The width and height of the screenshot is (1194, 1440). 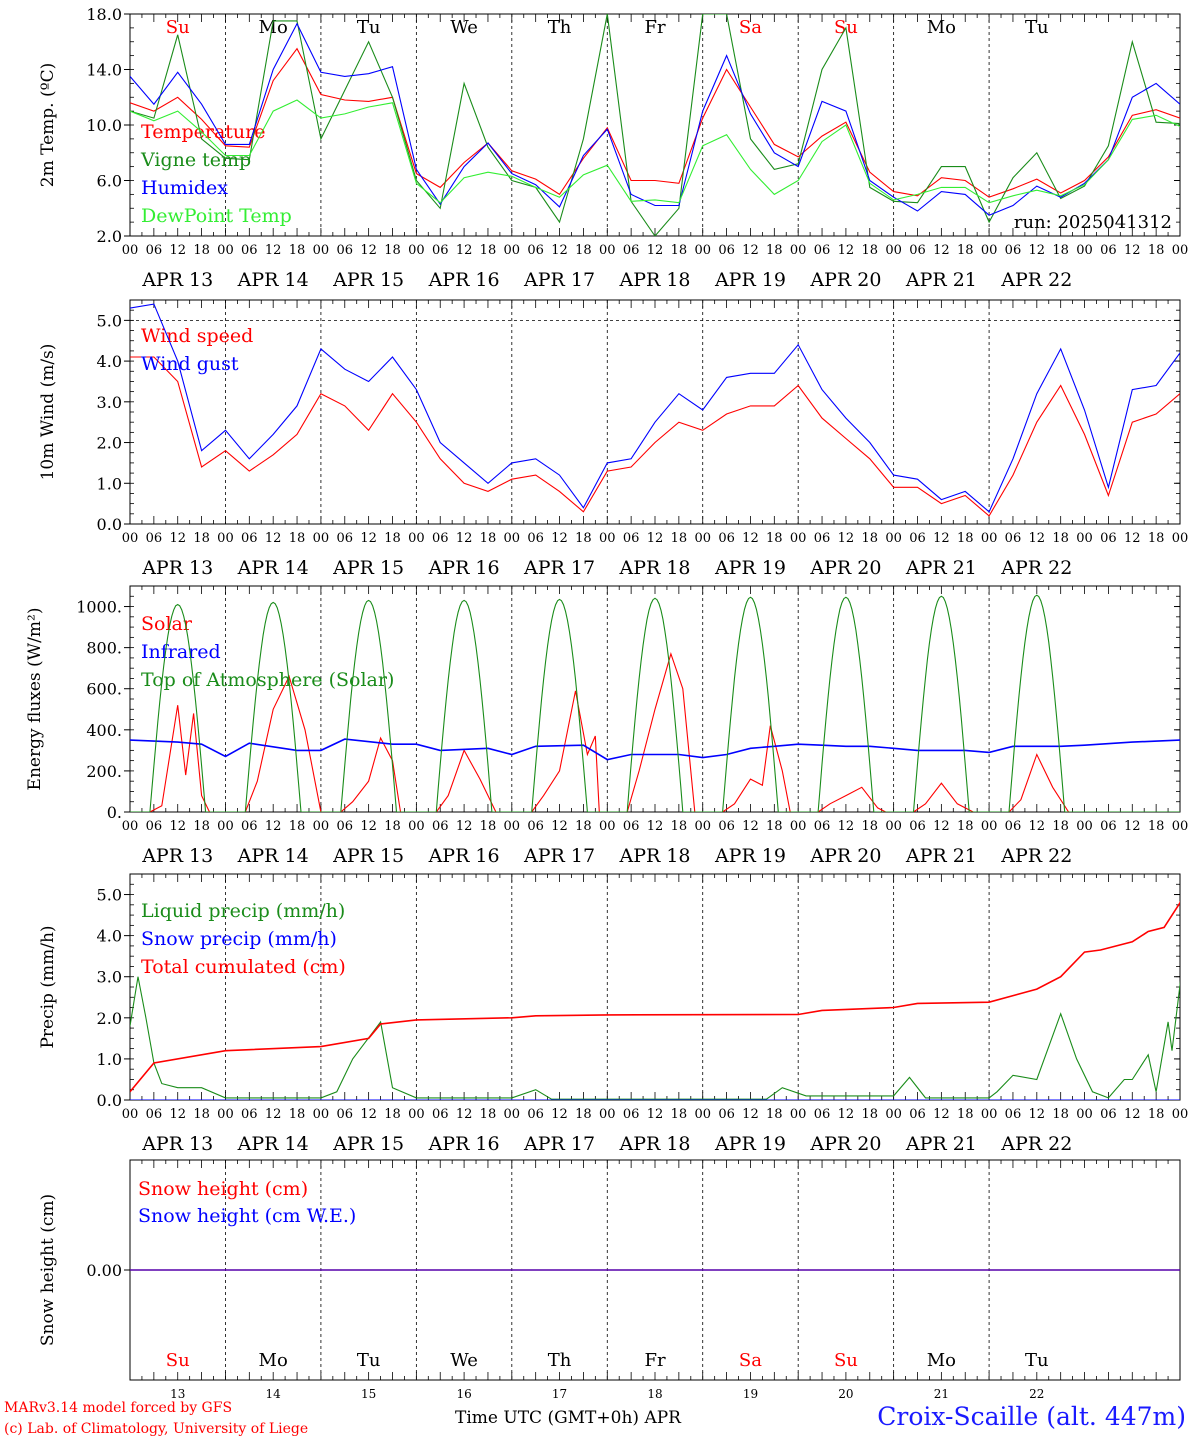 What do you see at coordinates (750, 856) in the screenshot?
I see `x-date-label: APR 19` at bounding box center [750, 856].